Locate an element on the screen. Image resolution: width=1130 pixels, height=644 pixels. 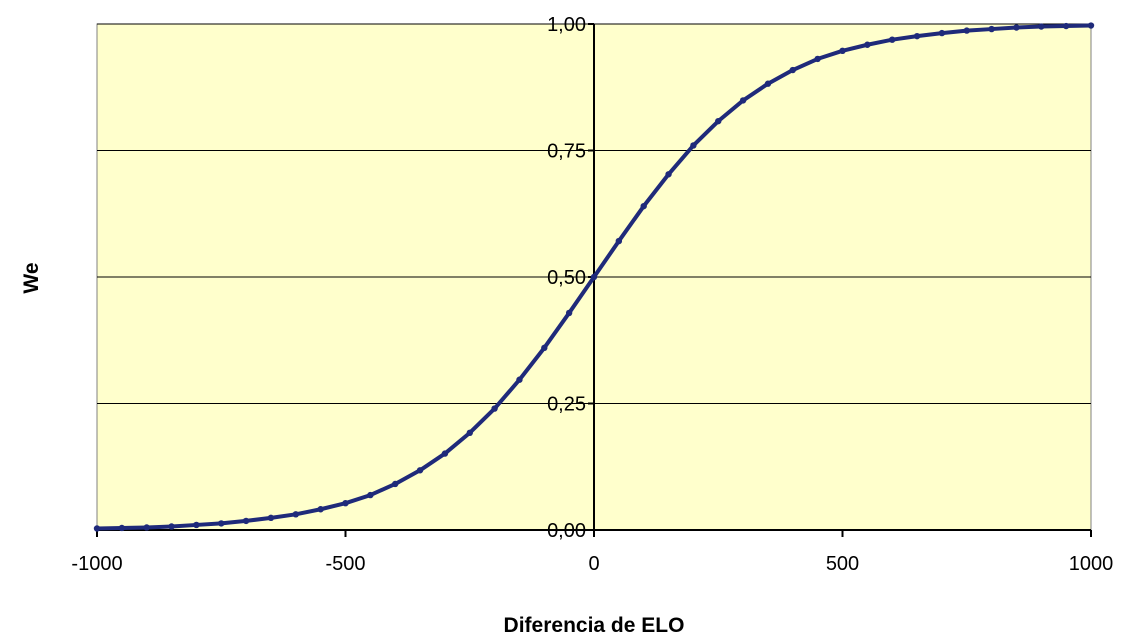
x-tick-label-1: -500 is located at coordinates (345, 564).